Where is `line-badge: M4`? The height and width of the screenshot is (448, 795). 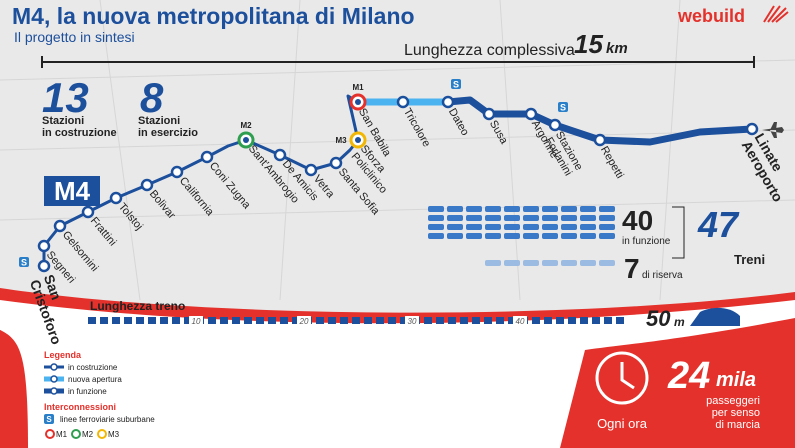
line-badge: M4 is located at coordinates (72, 191).